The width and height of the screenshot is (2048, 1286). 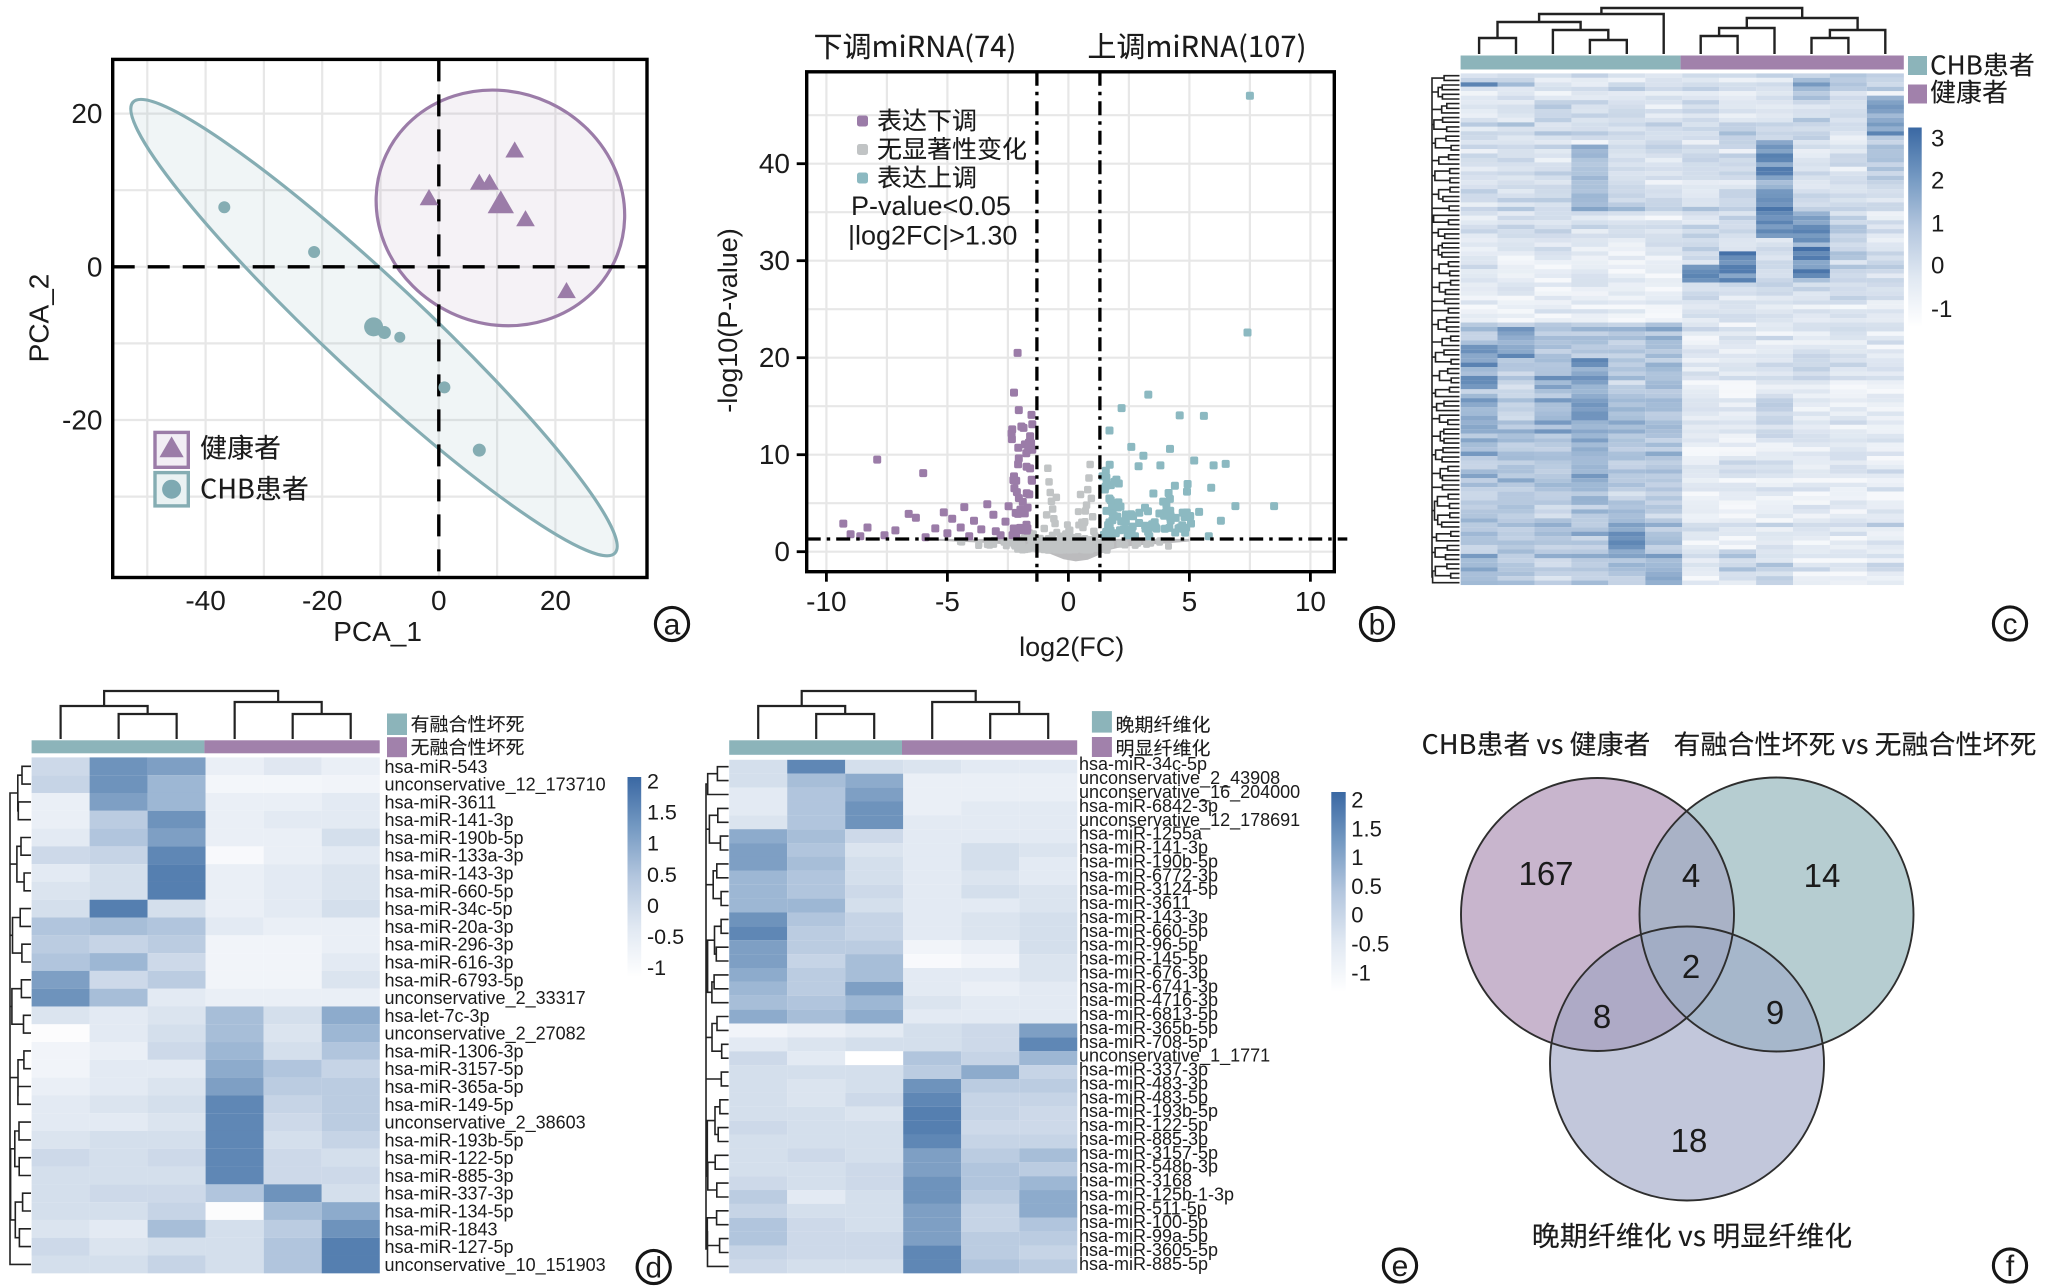 What do you see at coordinates (454, 1051) in the screenshot?
I see `svg-text: hsa-miR-1306-3p` at bounding box center [454, 1051].